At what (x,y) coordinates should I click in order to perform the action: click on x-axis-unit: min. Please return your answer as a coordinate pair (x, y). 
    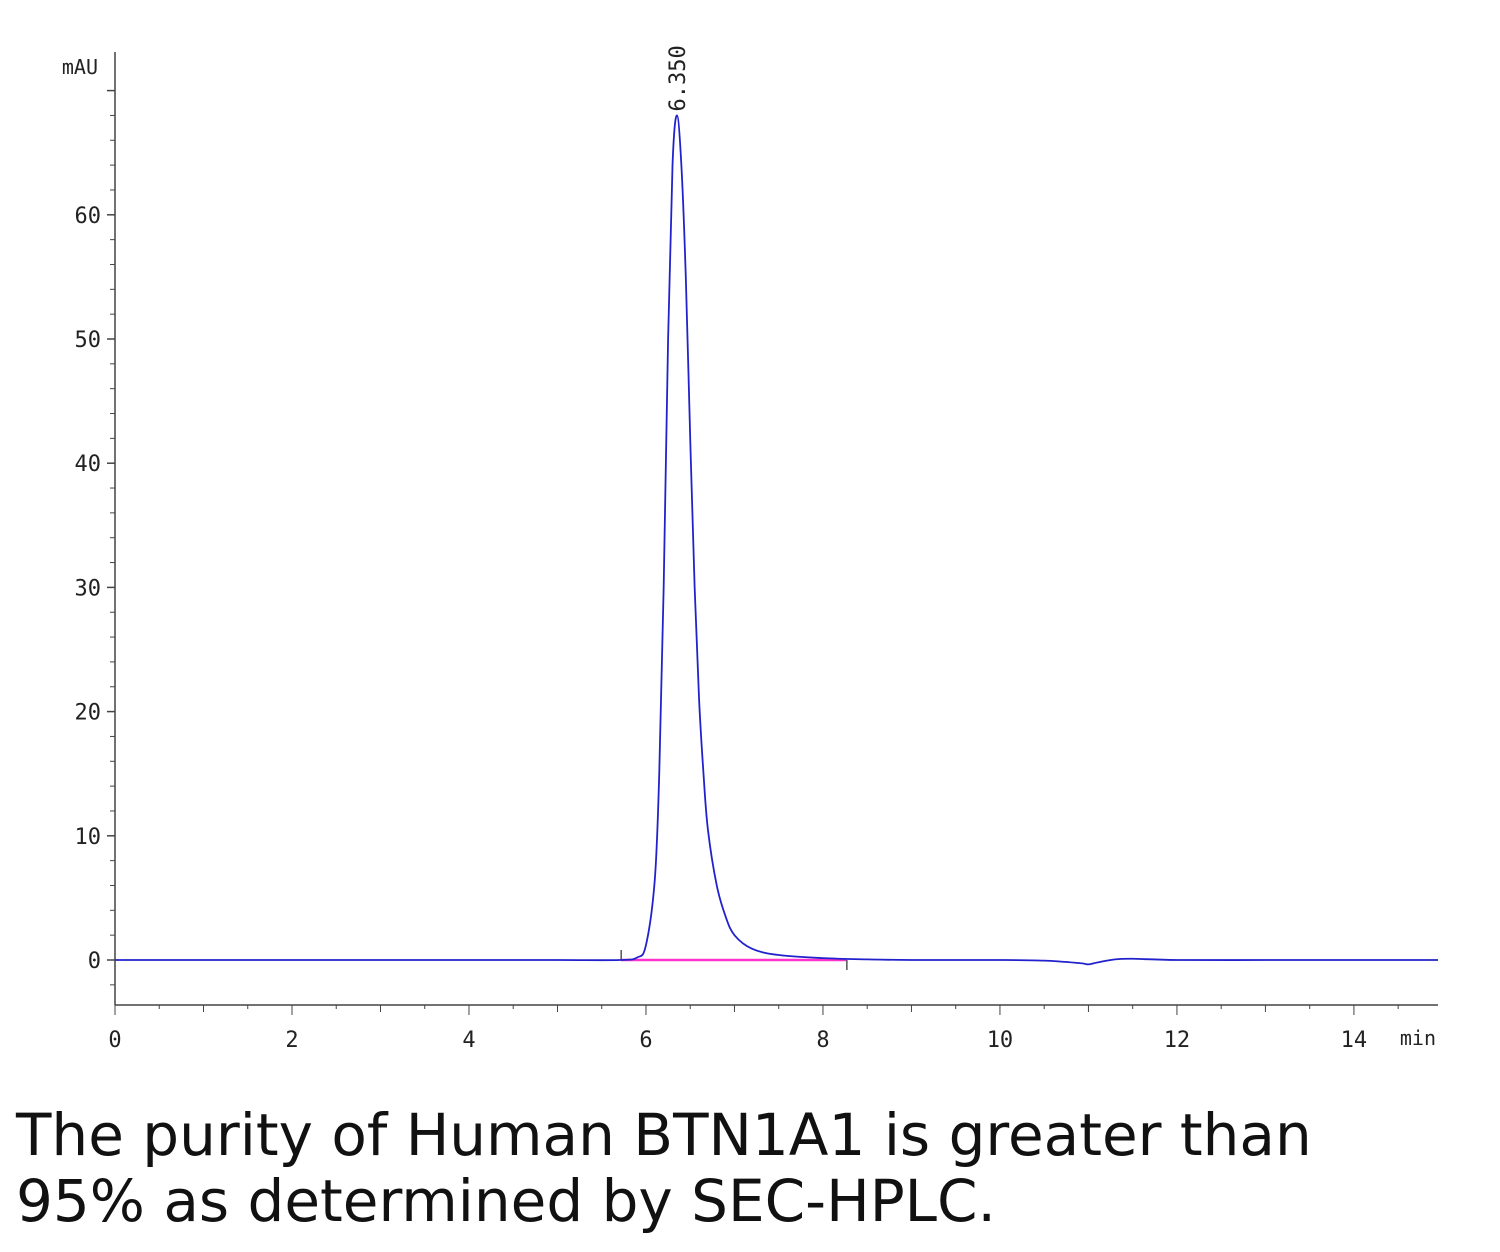
    Looking at the image, I should click on (1418, 1038).